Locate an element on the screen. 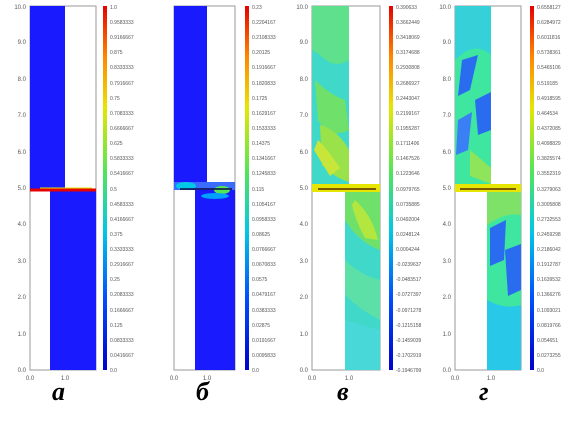 This screenshot has height=426, width=571. colorbar-tick: 0.5833333 is located at coordinates (122, 159).